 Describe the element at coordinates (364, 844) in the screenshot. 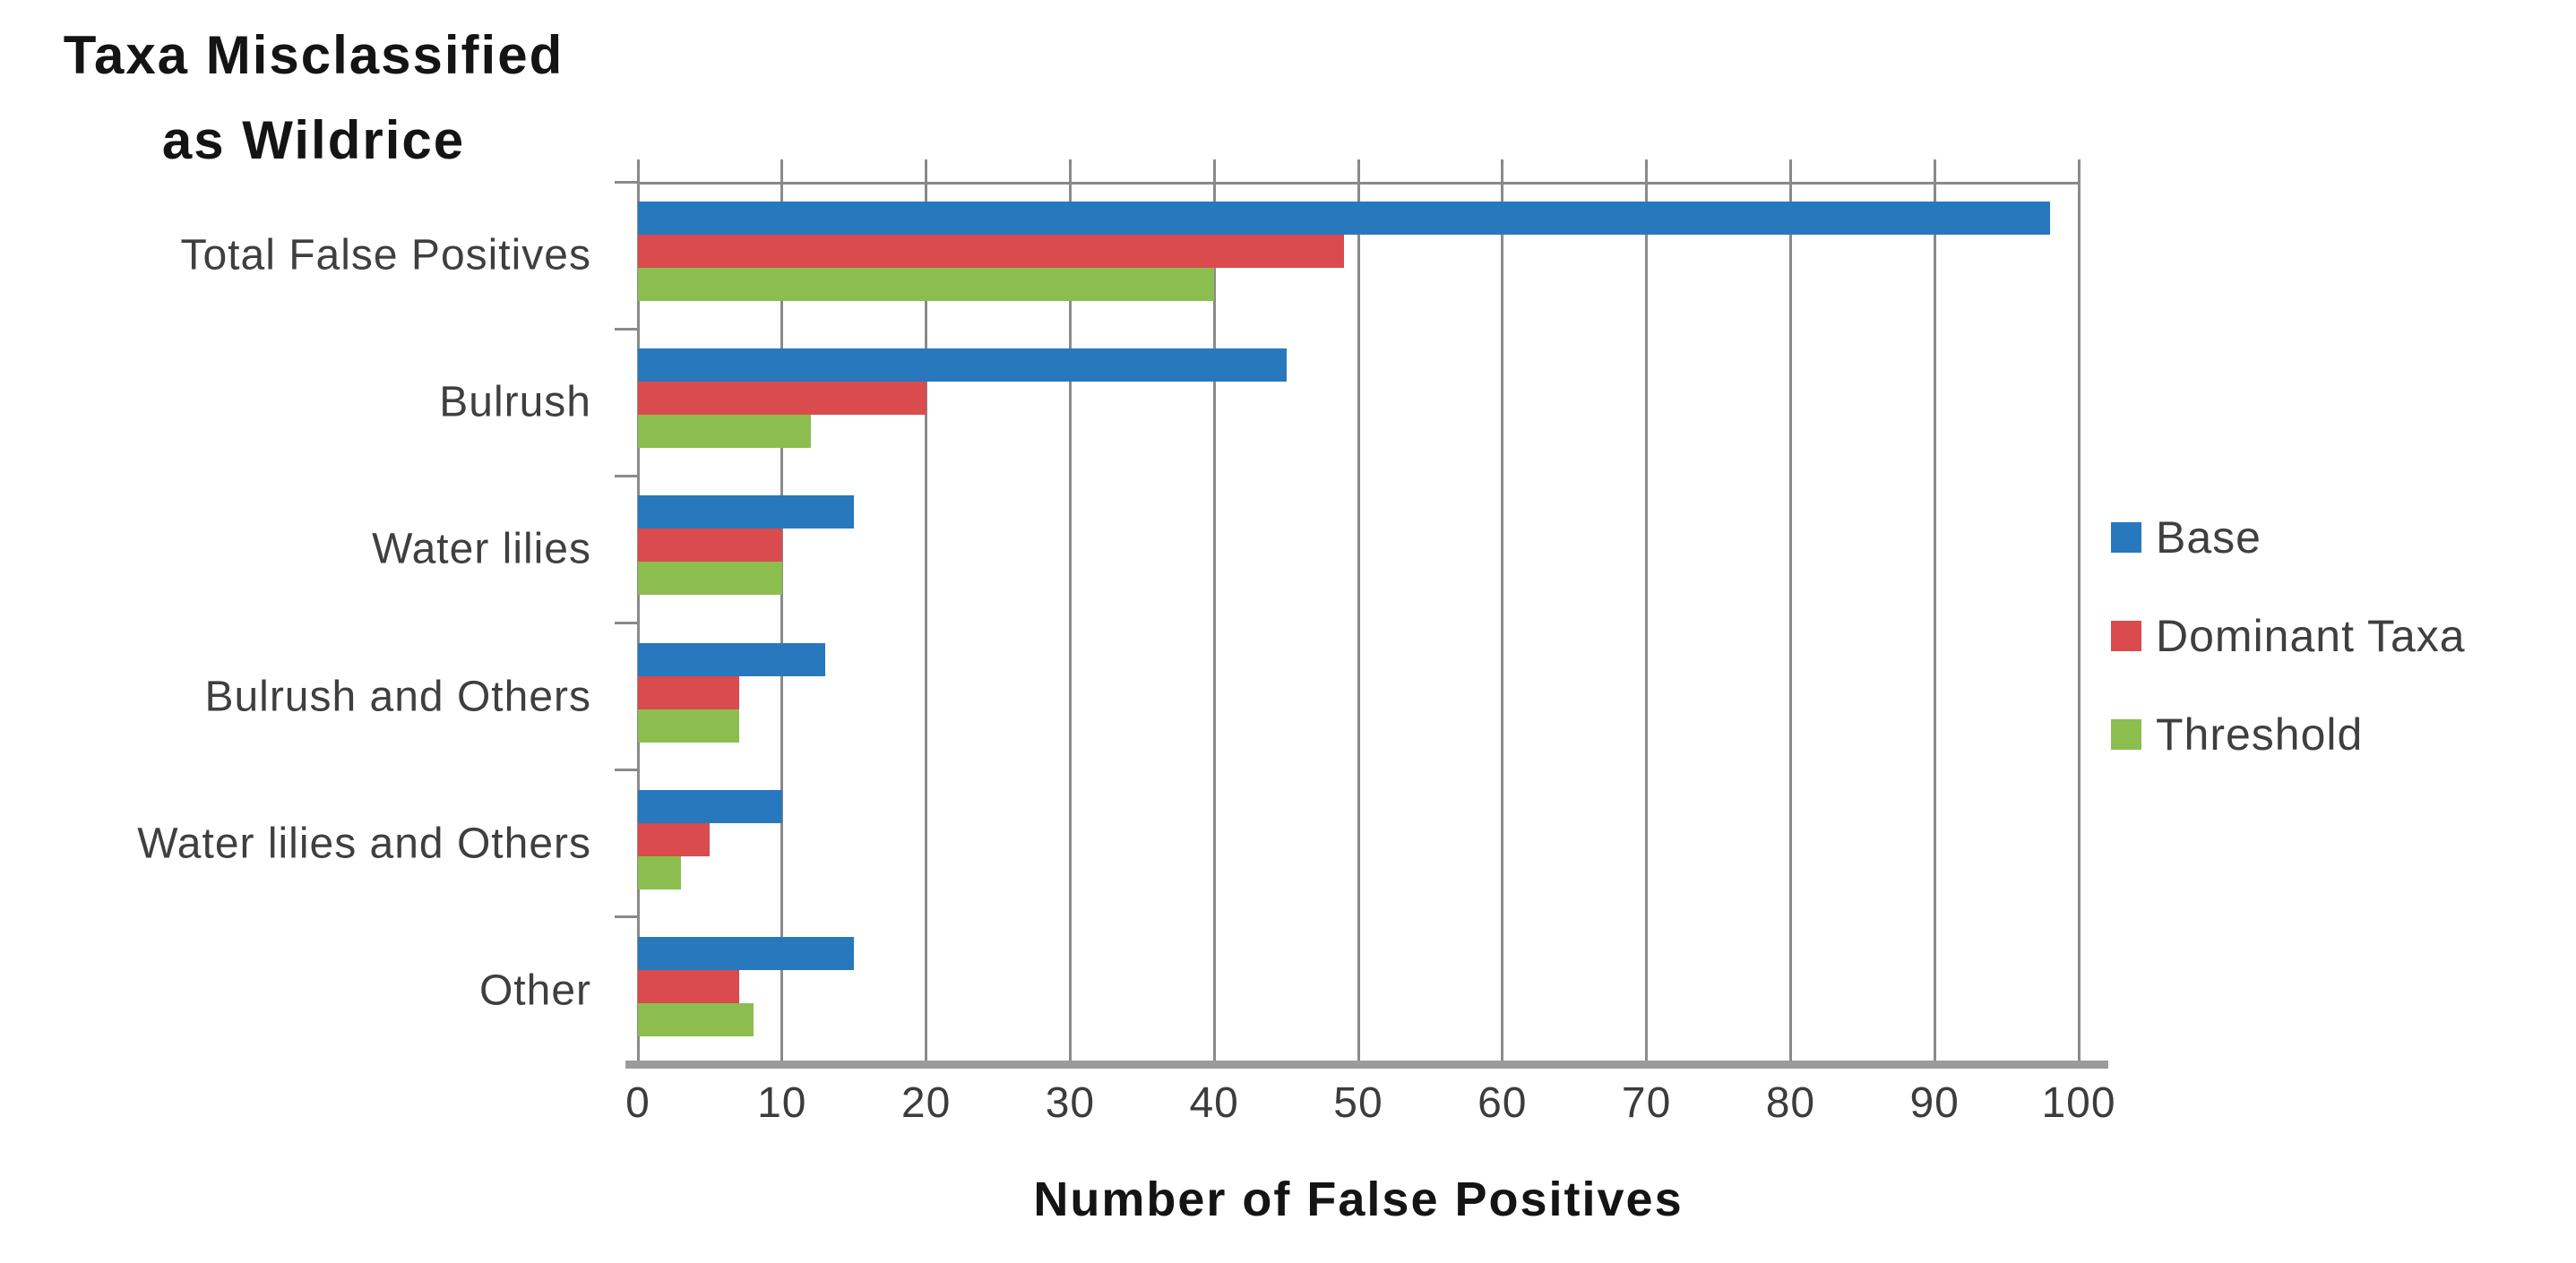

I see `category-label: Water lilies and Others` at that location.